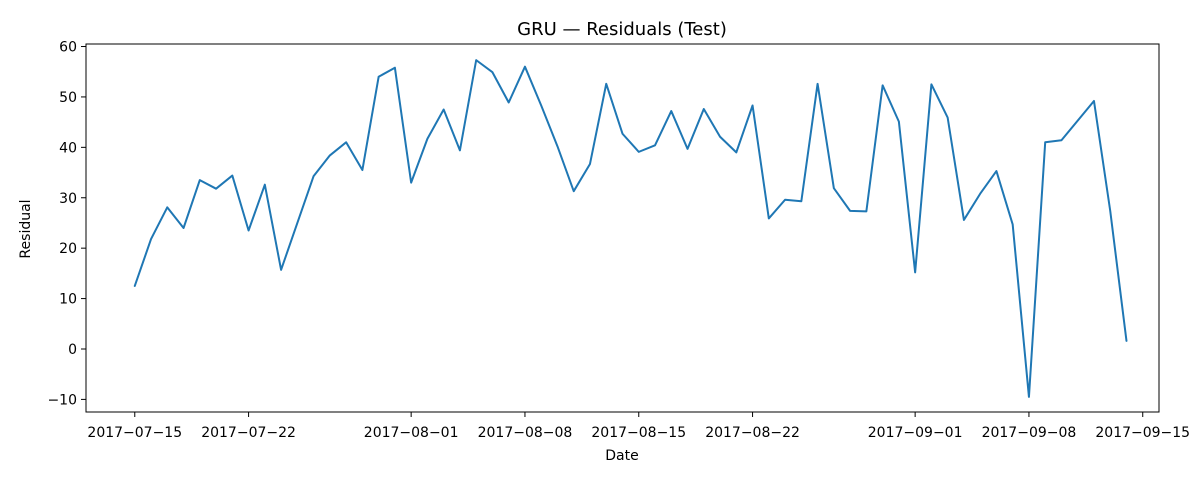 This screenshot has height=480, width=1200. I want to click on x-tick-label: 2017−07−22, so click(248, 433).